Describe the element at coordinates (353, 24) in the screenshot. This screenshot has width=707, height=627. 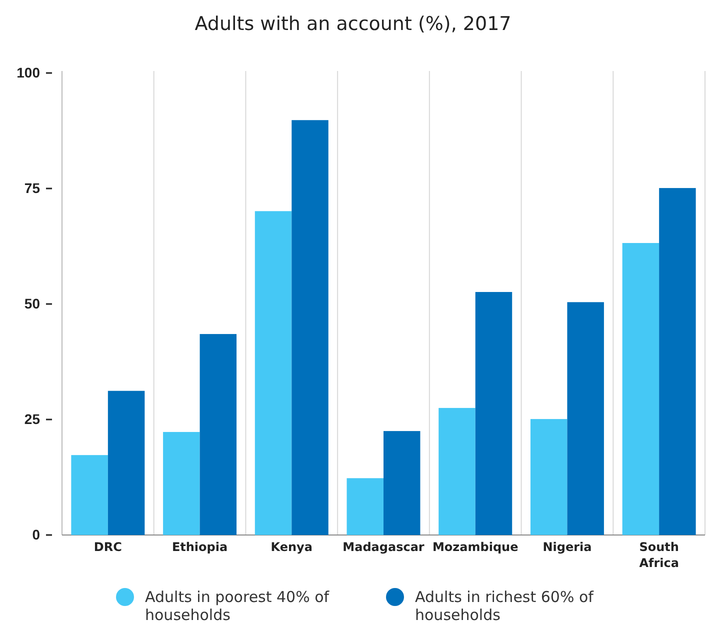
I see `chart-title: Adults with an account (%), 2017` at that location.